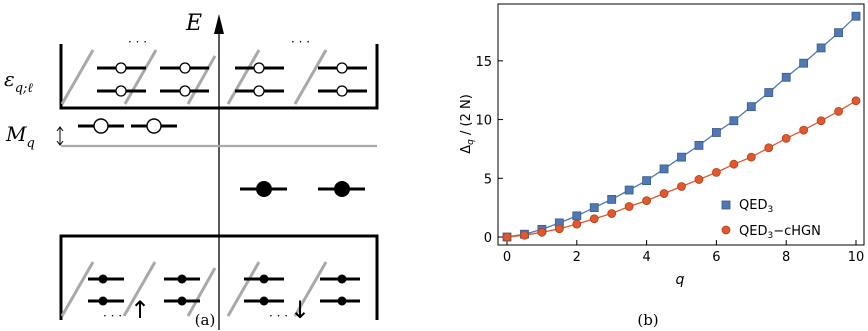 Image resolution: width=868 pixels, height=331 pixels. I want to click on panel-b-caption: (b), so click(647, 320).